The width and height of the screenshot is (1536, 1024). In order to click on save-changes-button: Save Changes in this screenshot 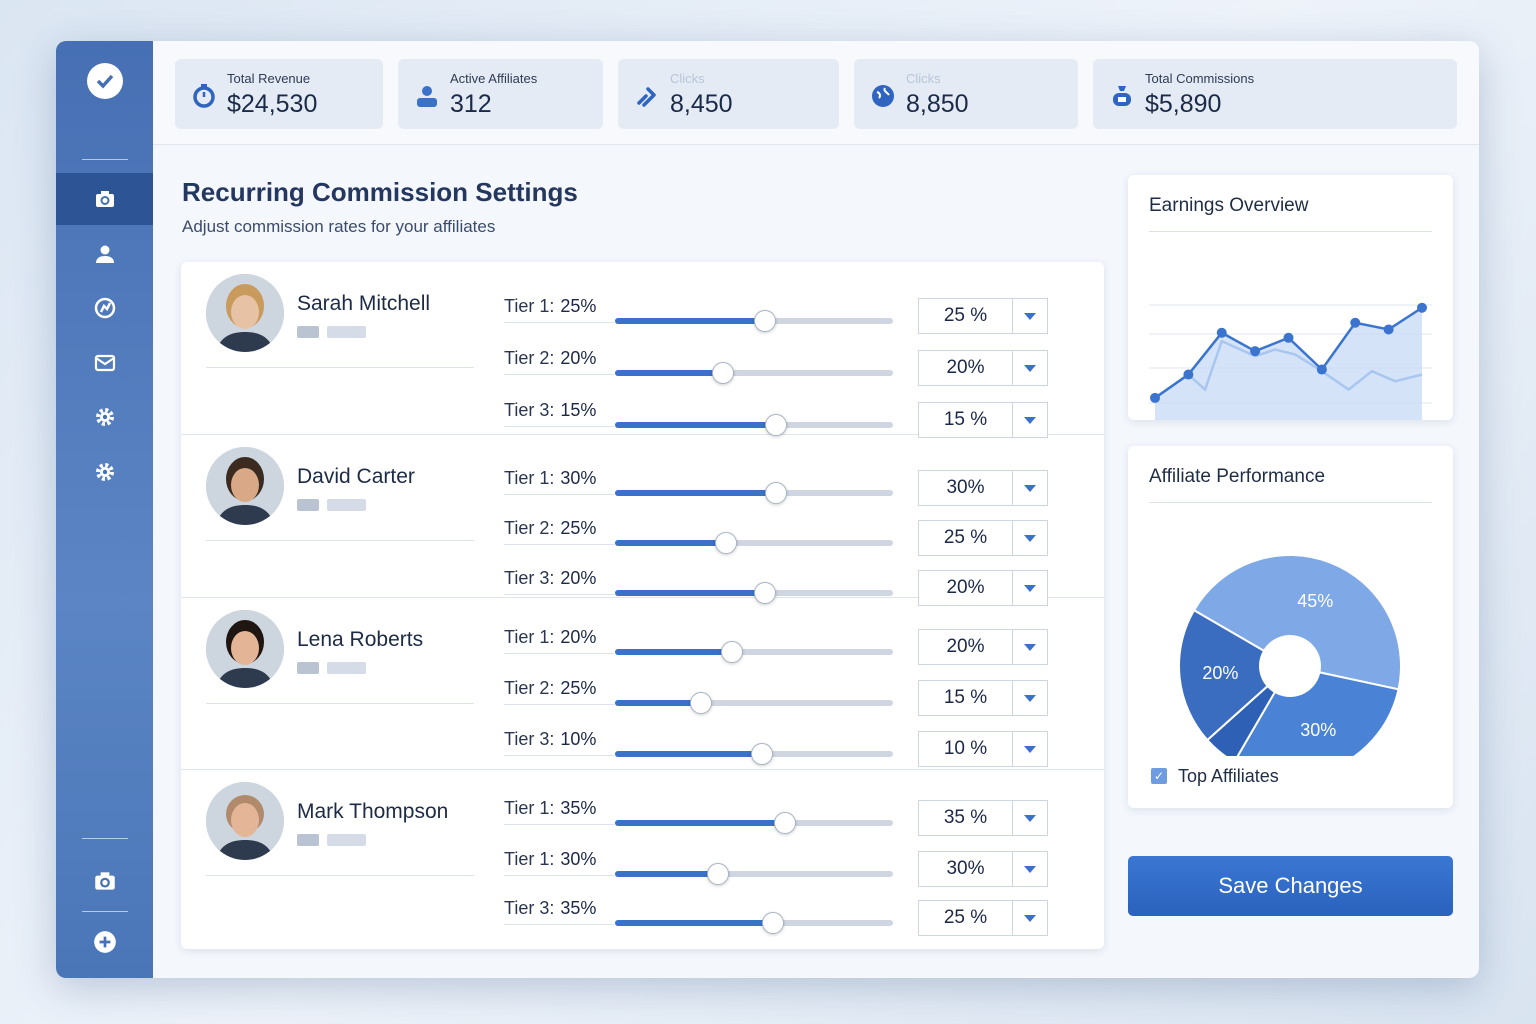, I will do `click(1290, 886)`.